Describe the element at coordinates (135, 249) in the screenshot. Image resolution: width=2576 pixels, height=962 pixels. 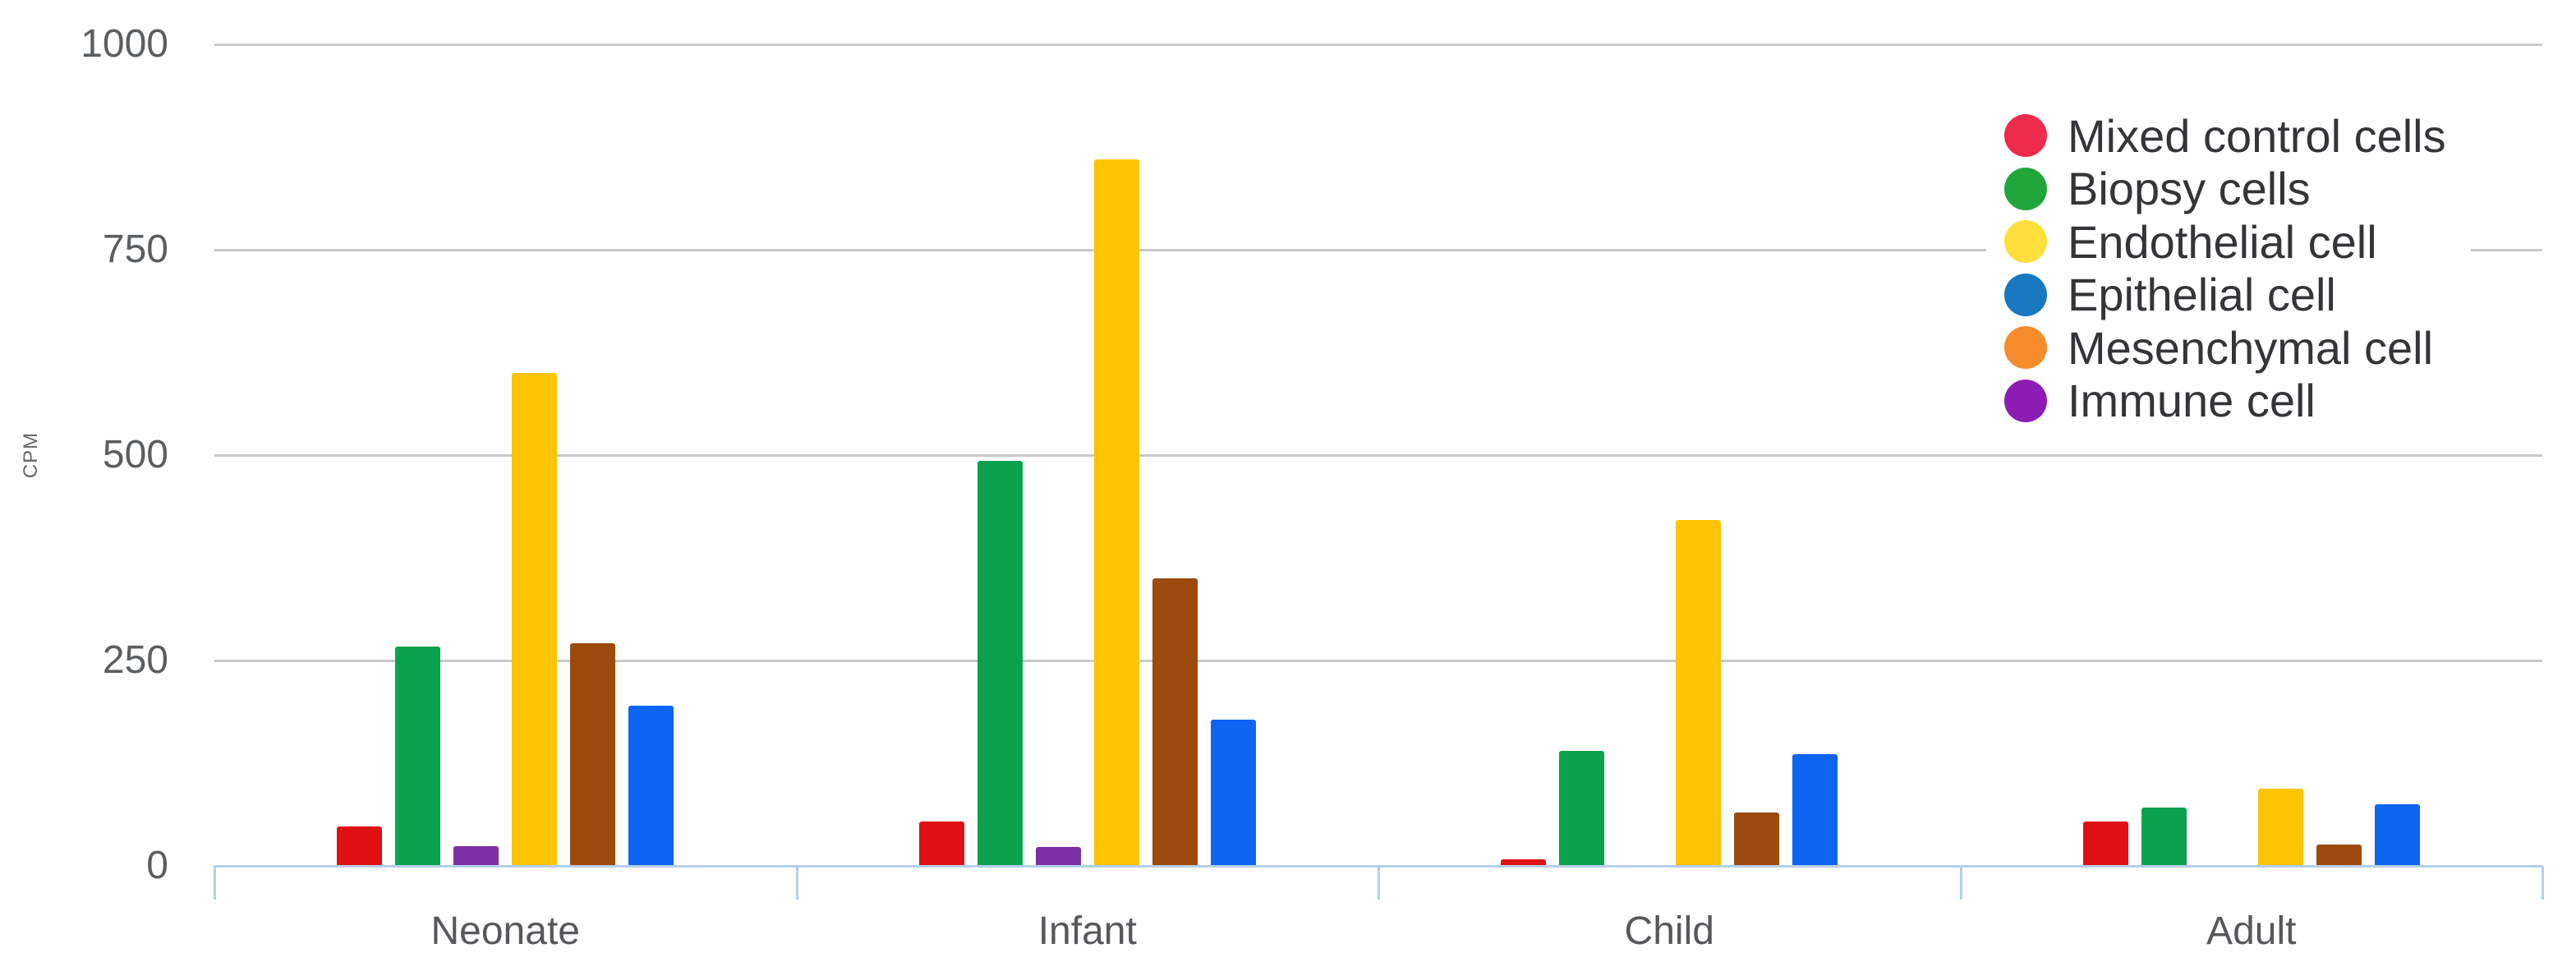
I see `y-axis-tick-label: 750` at that location.